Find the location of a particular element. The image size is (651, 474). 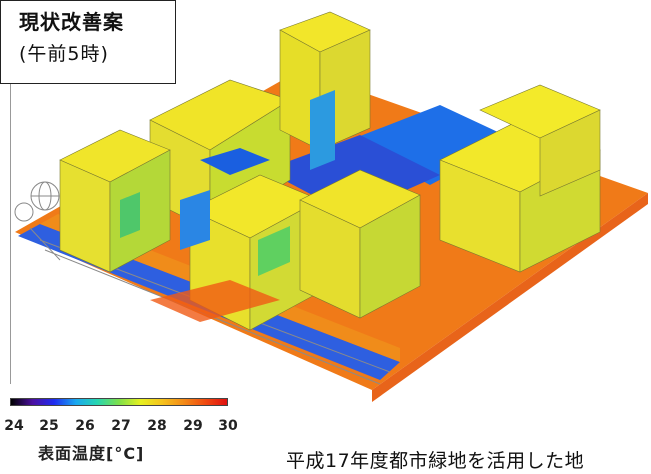

legend-tick: 25 is located at coordinates (49, 426).